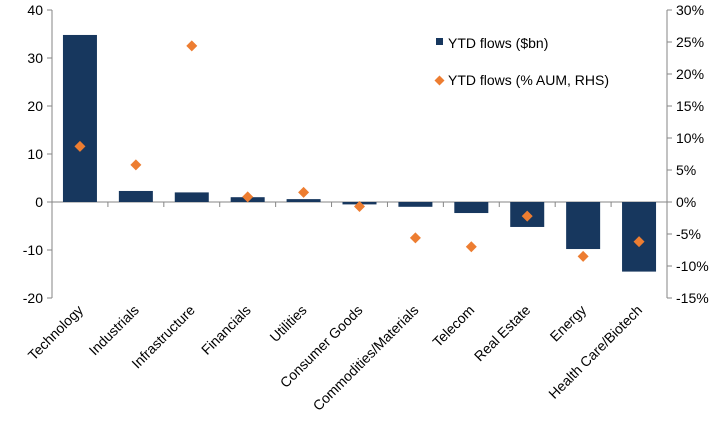  I want to click on category-label: Energy, so click(568, 323).